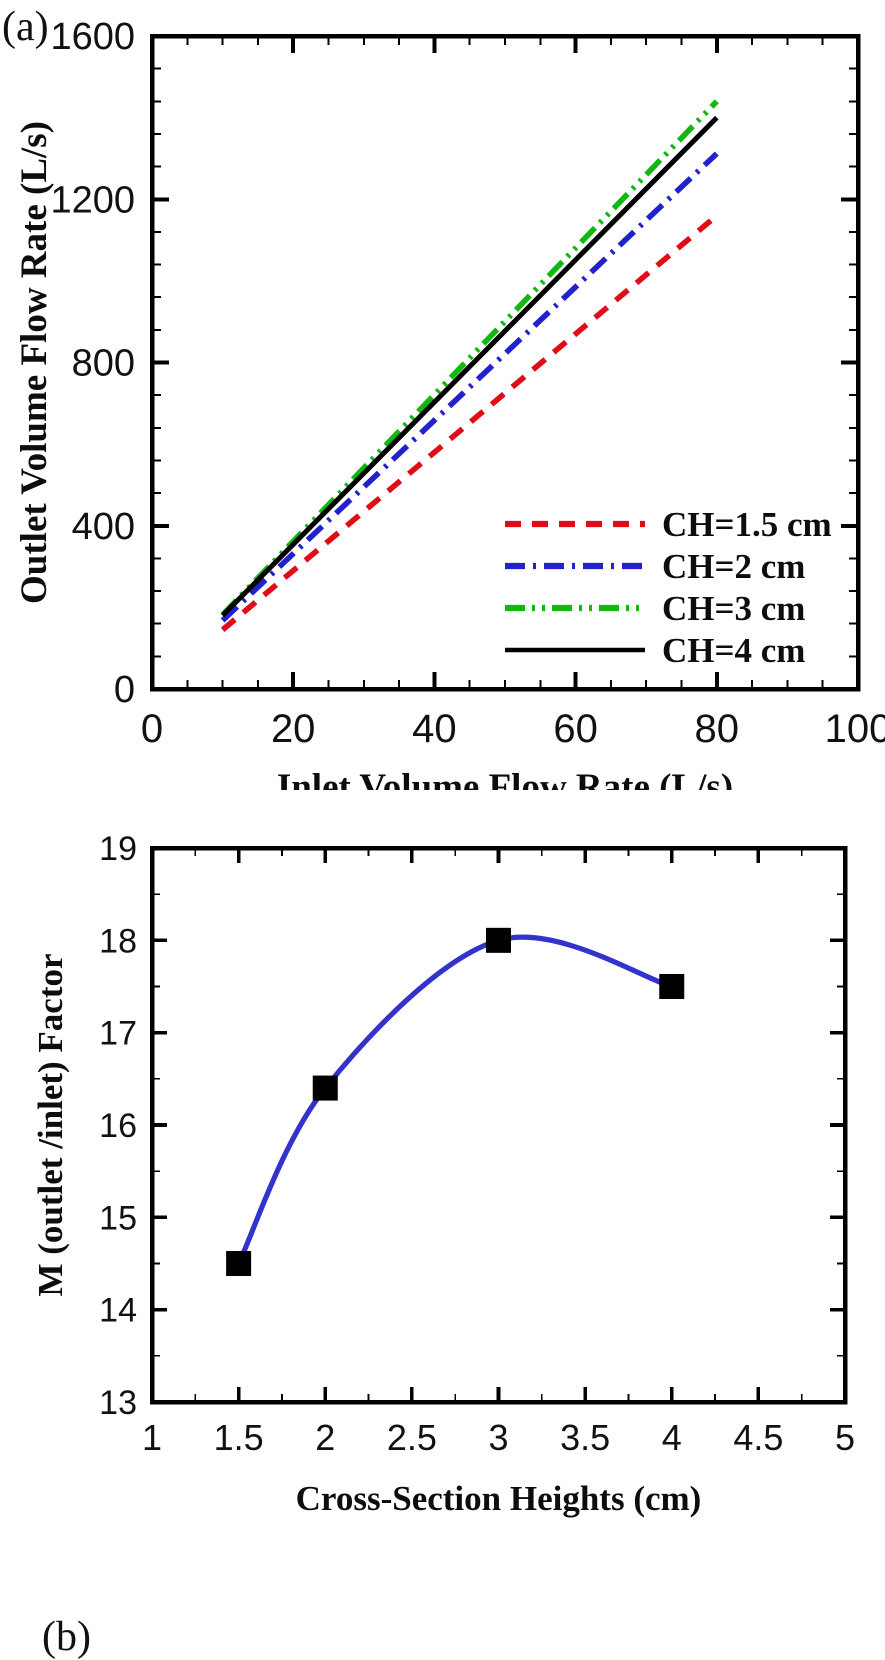 This screenshot has height=1660, width=885. Describe the element at coordinates (585, 1437) in the screenshot. I see `chart-b-xtick-label: 3.5` at that location.